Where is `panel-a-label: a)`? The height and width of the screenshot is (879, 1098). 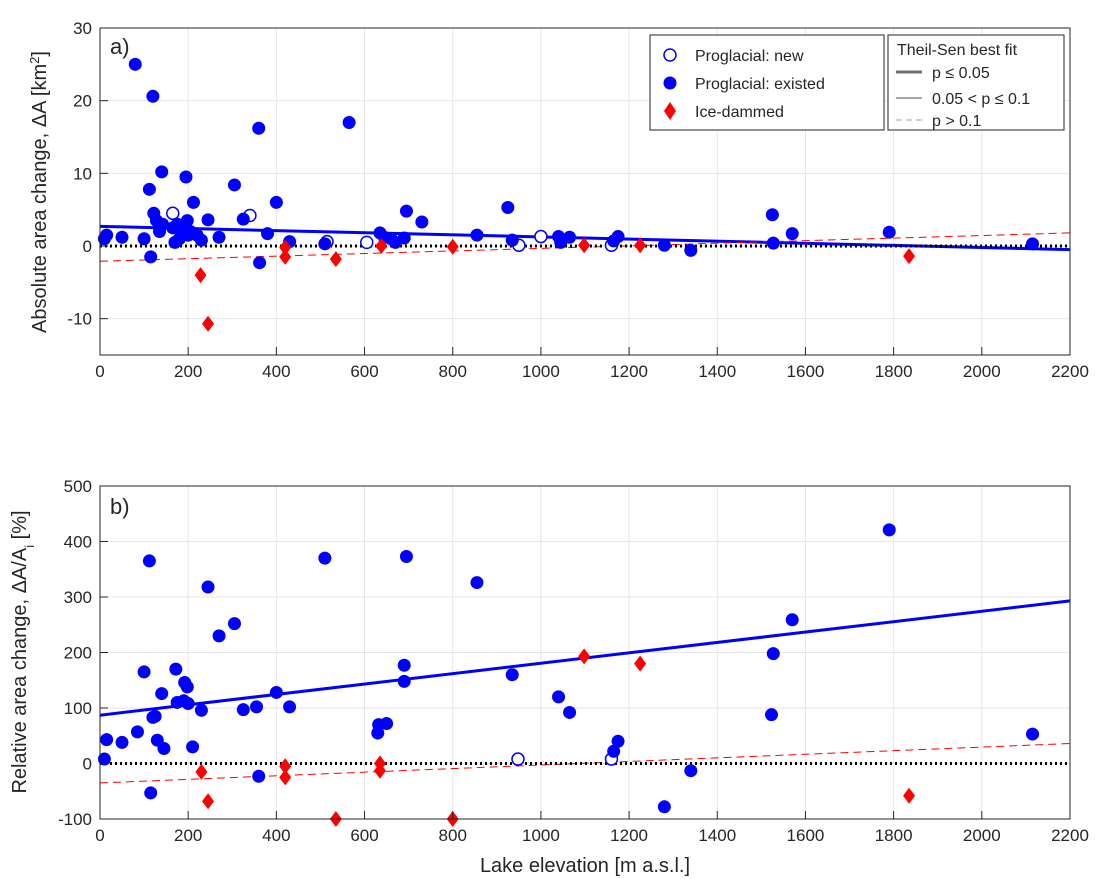
panel-a-label: a) is located at coordinates (120, 46).